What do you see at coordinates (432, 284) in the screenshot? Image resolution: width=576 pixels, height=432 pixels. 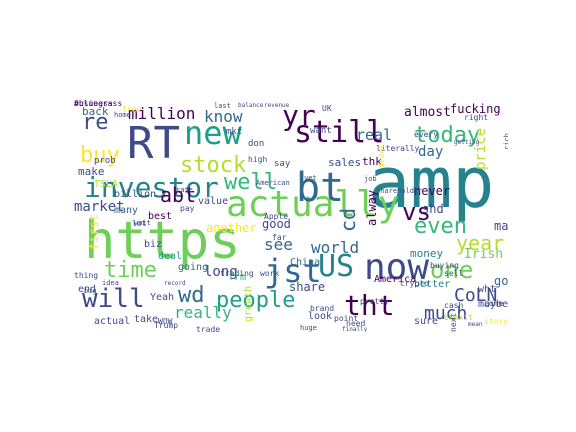 I see `cloud-word: better` at bounding box center [432, 284].